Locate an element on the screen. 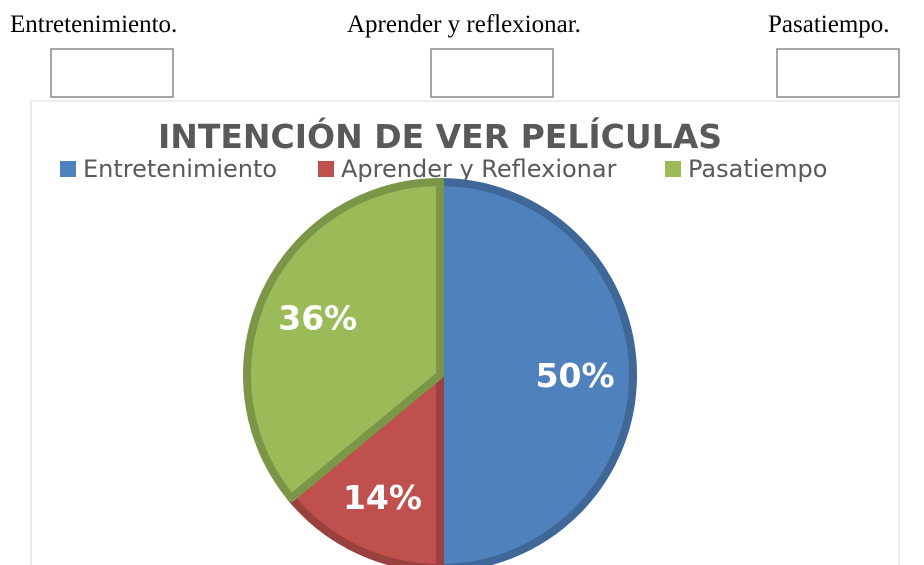 The width and height of the screenshot is (924, 565). legend-label: Entretenimiento is located at coordinates (180, 169).